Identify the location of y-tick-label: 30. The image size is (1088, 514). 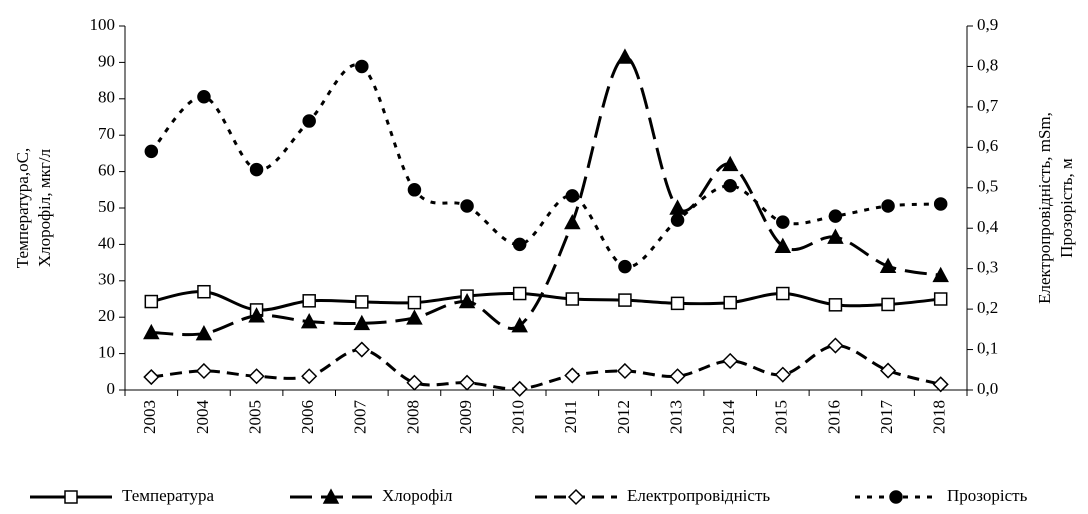
(106, 279).